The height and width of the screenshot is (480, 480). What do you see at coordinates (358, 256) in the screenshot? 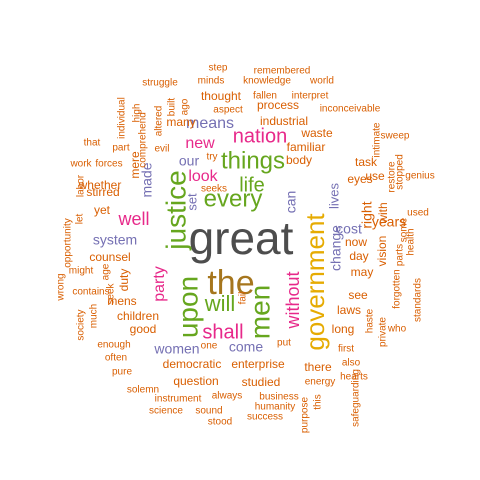
I see `word-day: day` at bounding box center [358, 256].